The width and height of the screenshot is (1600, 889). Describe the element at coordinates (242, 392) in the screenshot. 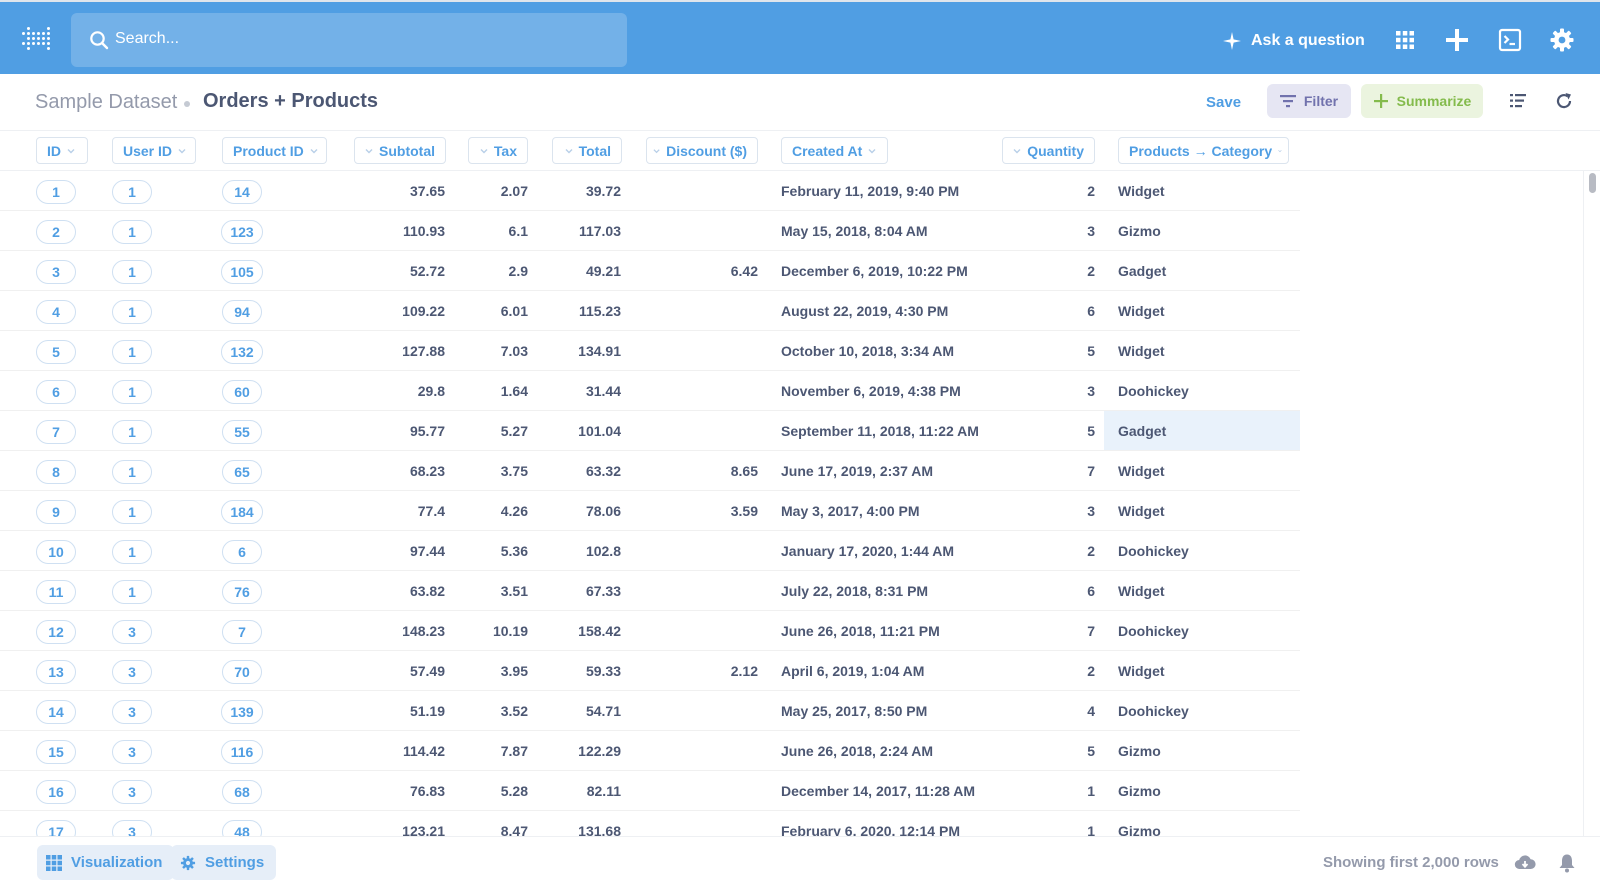

I see `cell-product-id-link: 60` at that location.